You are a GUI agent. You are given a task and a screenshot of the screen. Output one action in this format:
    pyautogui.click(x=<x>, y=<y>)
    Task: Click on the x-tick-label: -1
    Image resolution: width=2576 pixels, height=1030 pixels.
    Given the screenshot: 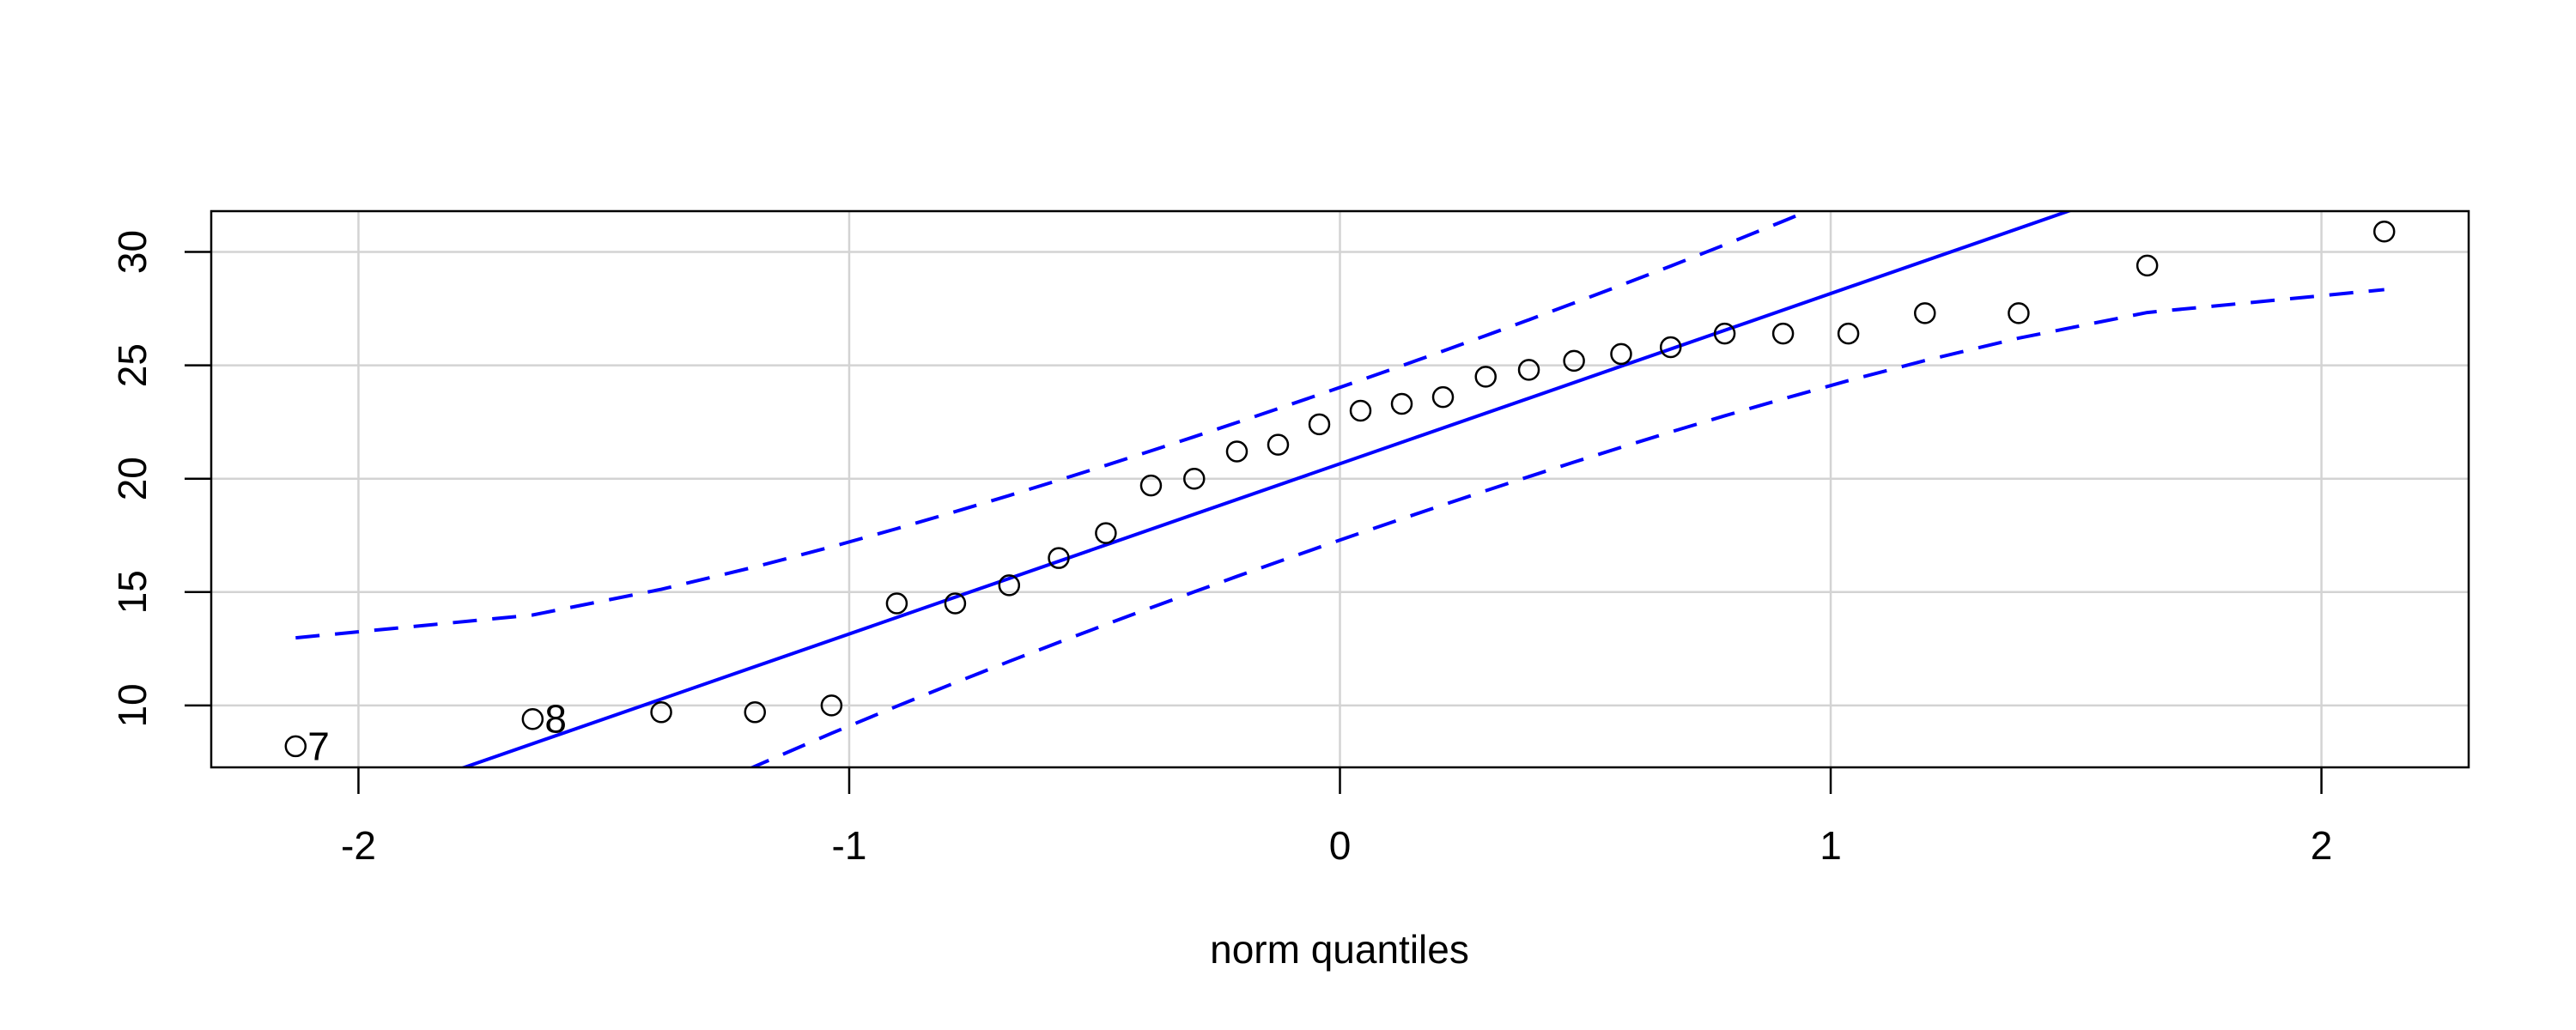 What is the action you would take?
    pyautogui.click(x=850, y=845)
    